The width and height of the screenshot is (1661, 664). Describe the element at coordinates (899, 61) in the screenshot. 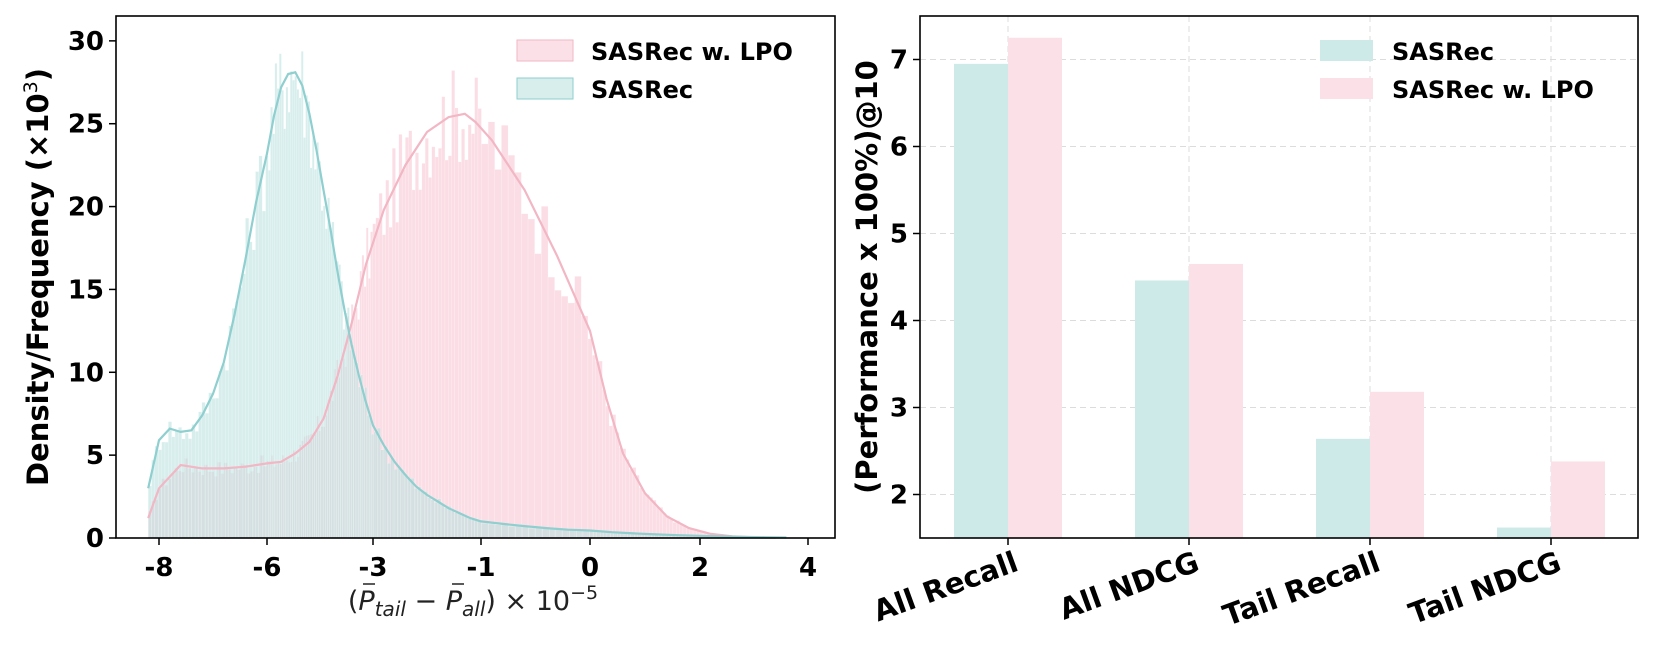

I see `y-tick-label: 7` at that location.